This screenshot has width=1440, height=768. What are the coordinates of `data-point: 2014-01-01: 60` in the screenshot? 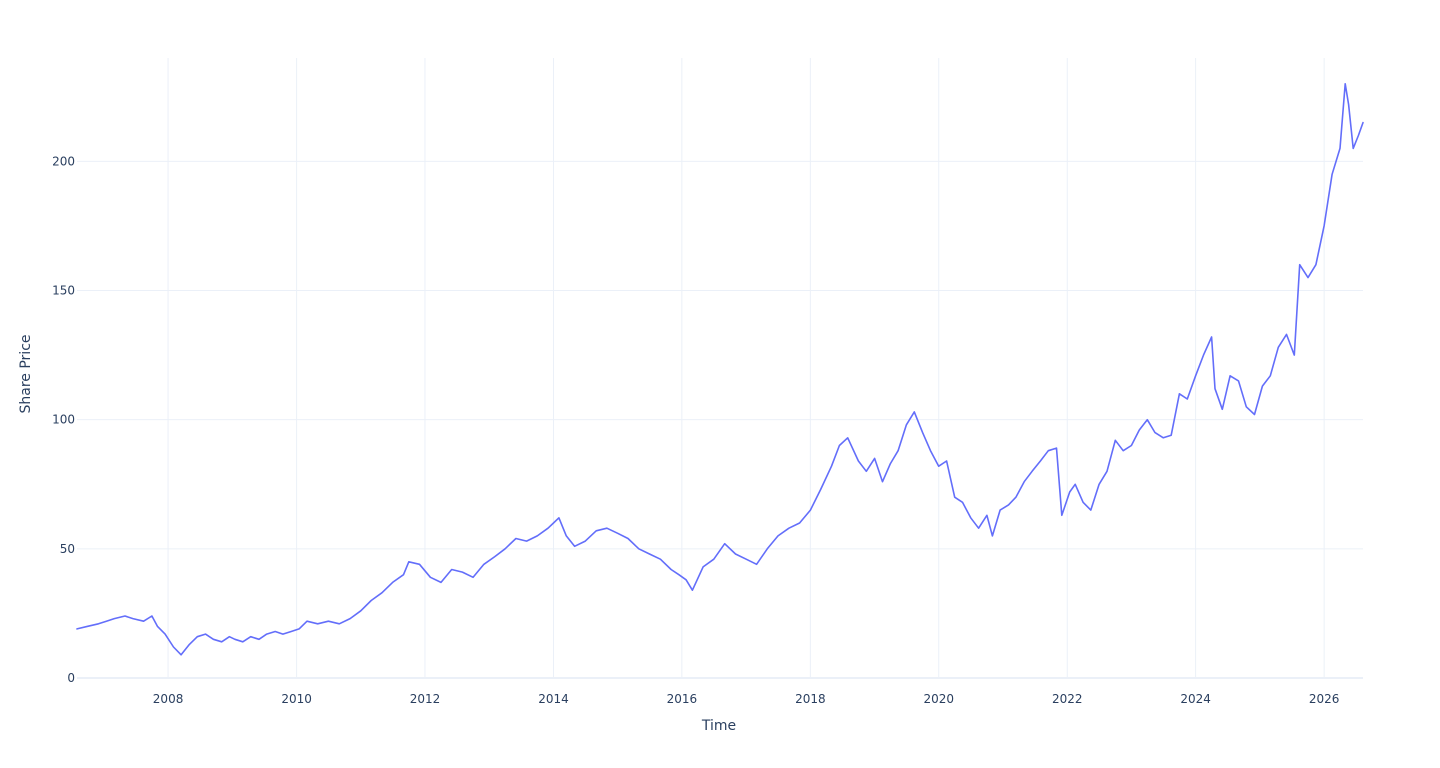 It's located at (554, 523).